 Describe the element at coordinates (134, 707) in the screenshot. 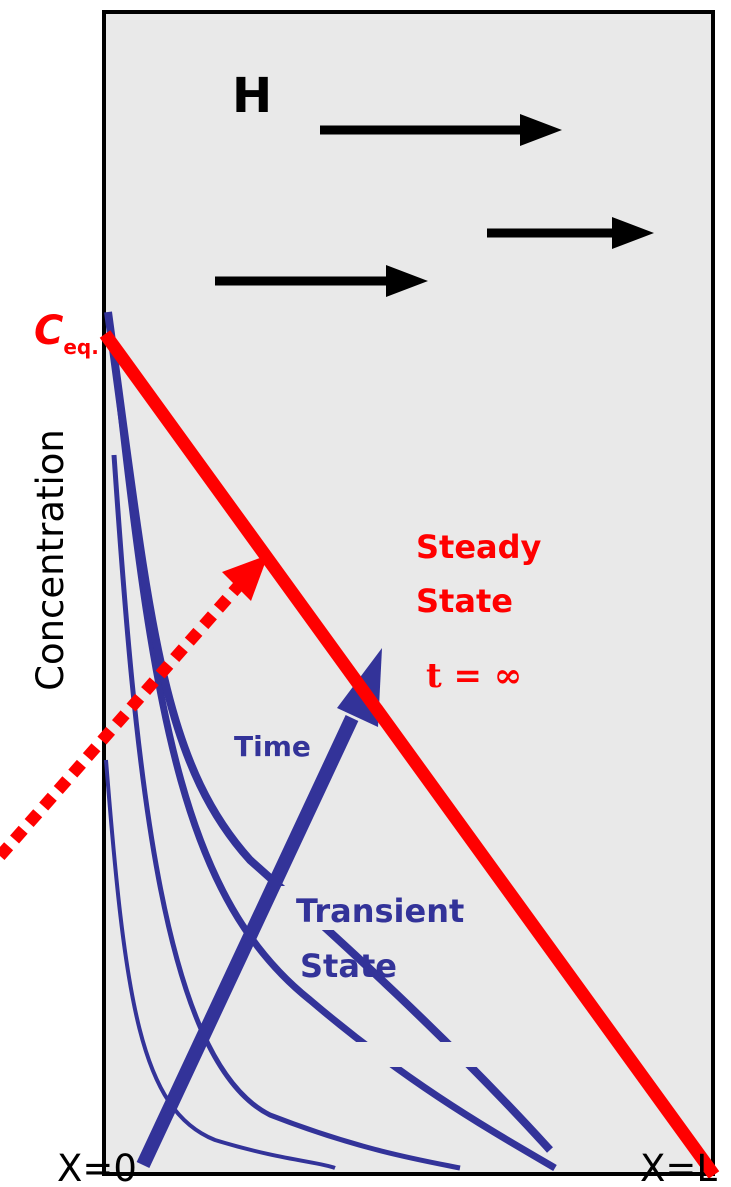

I see `dotted-arrow` at that location.